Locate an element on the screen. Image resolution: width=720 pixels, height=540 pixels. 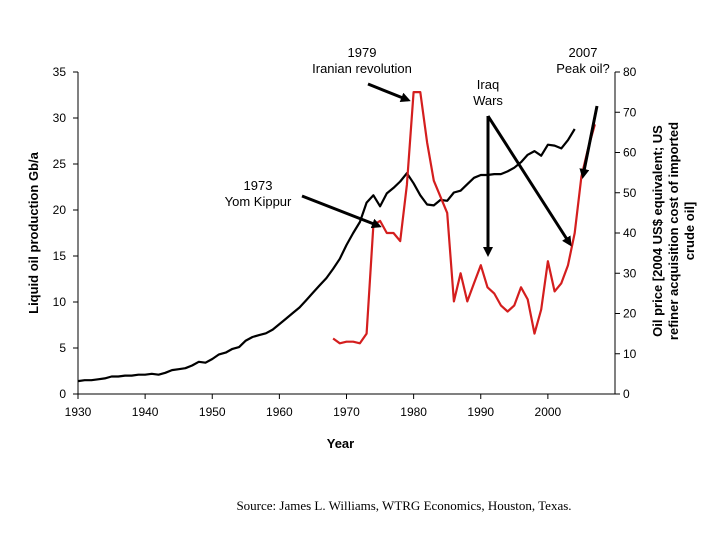
x-tick-label: 1930 is located at coordinates (78, 412).